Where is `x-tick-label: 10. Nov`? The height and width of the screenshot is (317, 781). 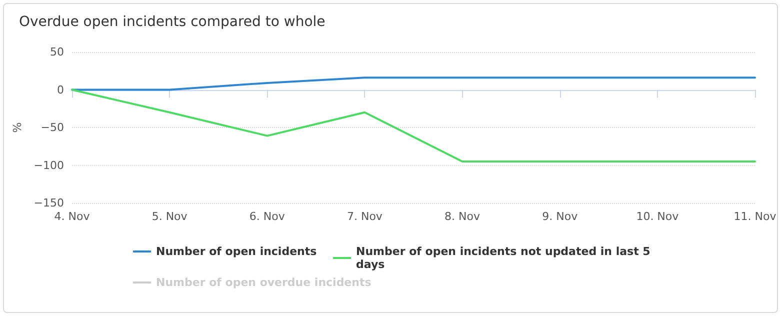 x-tick-label: 10. Nov is located at coordinates (658, 216).